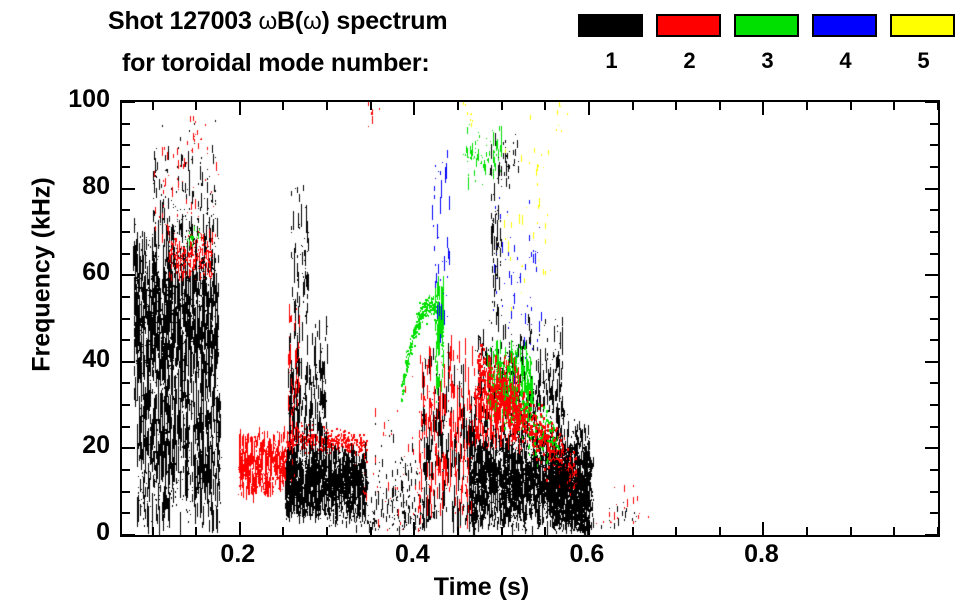 The width and height of the screenshot is (963, 615). Describe the element at coordinates (611, 60) in the screenshot. I see `legend-label-1: 1` at that location.